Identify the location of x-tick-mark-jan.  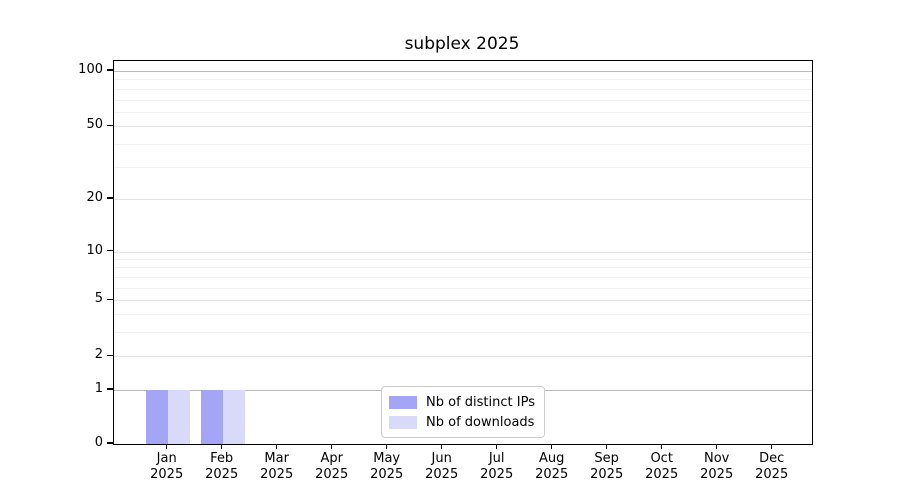
(167, 447).